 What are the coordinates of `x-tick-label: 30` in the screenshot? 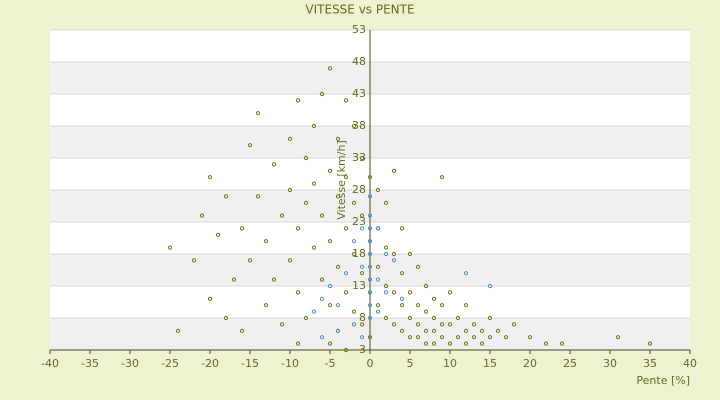 It's located at (610, 363).